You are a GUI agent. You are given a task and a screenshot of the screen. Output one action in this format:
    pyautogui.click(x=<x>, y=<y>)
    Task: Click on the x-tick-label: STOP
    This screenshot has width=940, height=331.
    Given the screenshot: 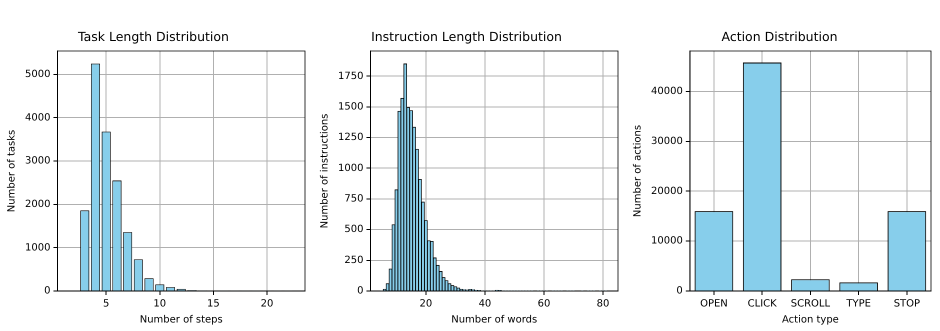 What is the action you would take?
    pyautogui.click(x=907, y=304)
    